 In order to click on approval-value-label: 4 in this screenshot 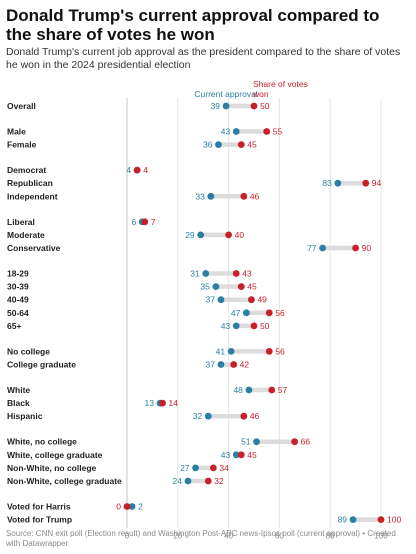, I will do `click(128, 170)`.